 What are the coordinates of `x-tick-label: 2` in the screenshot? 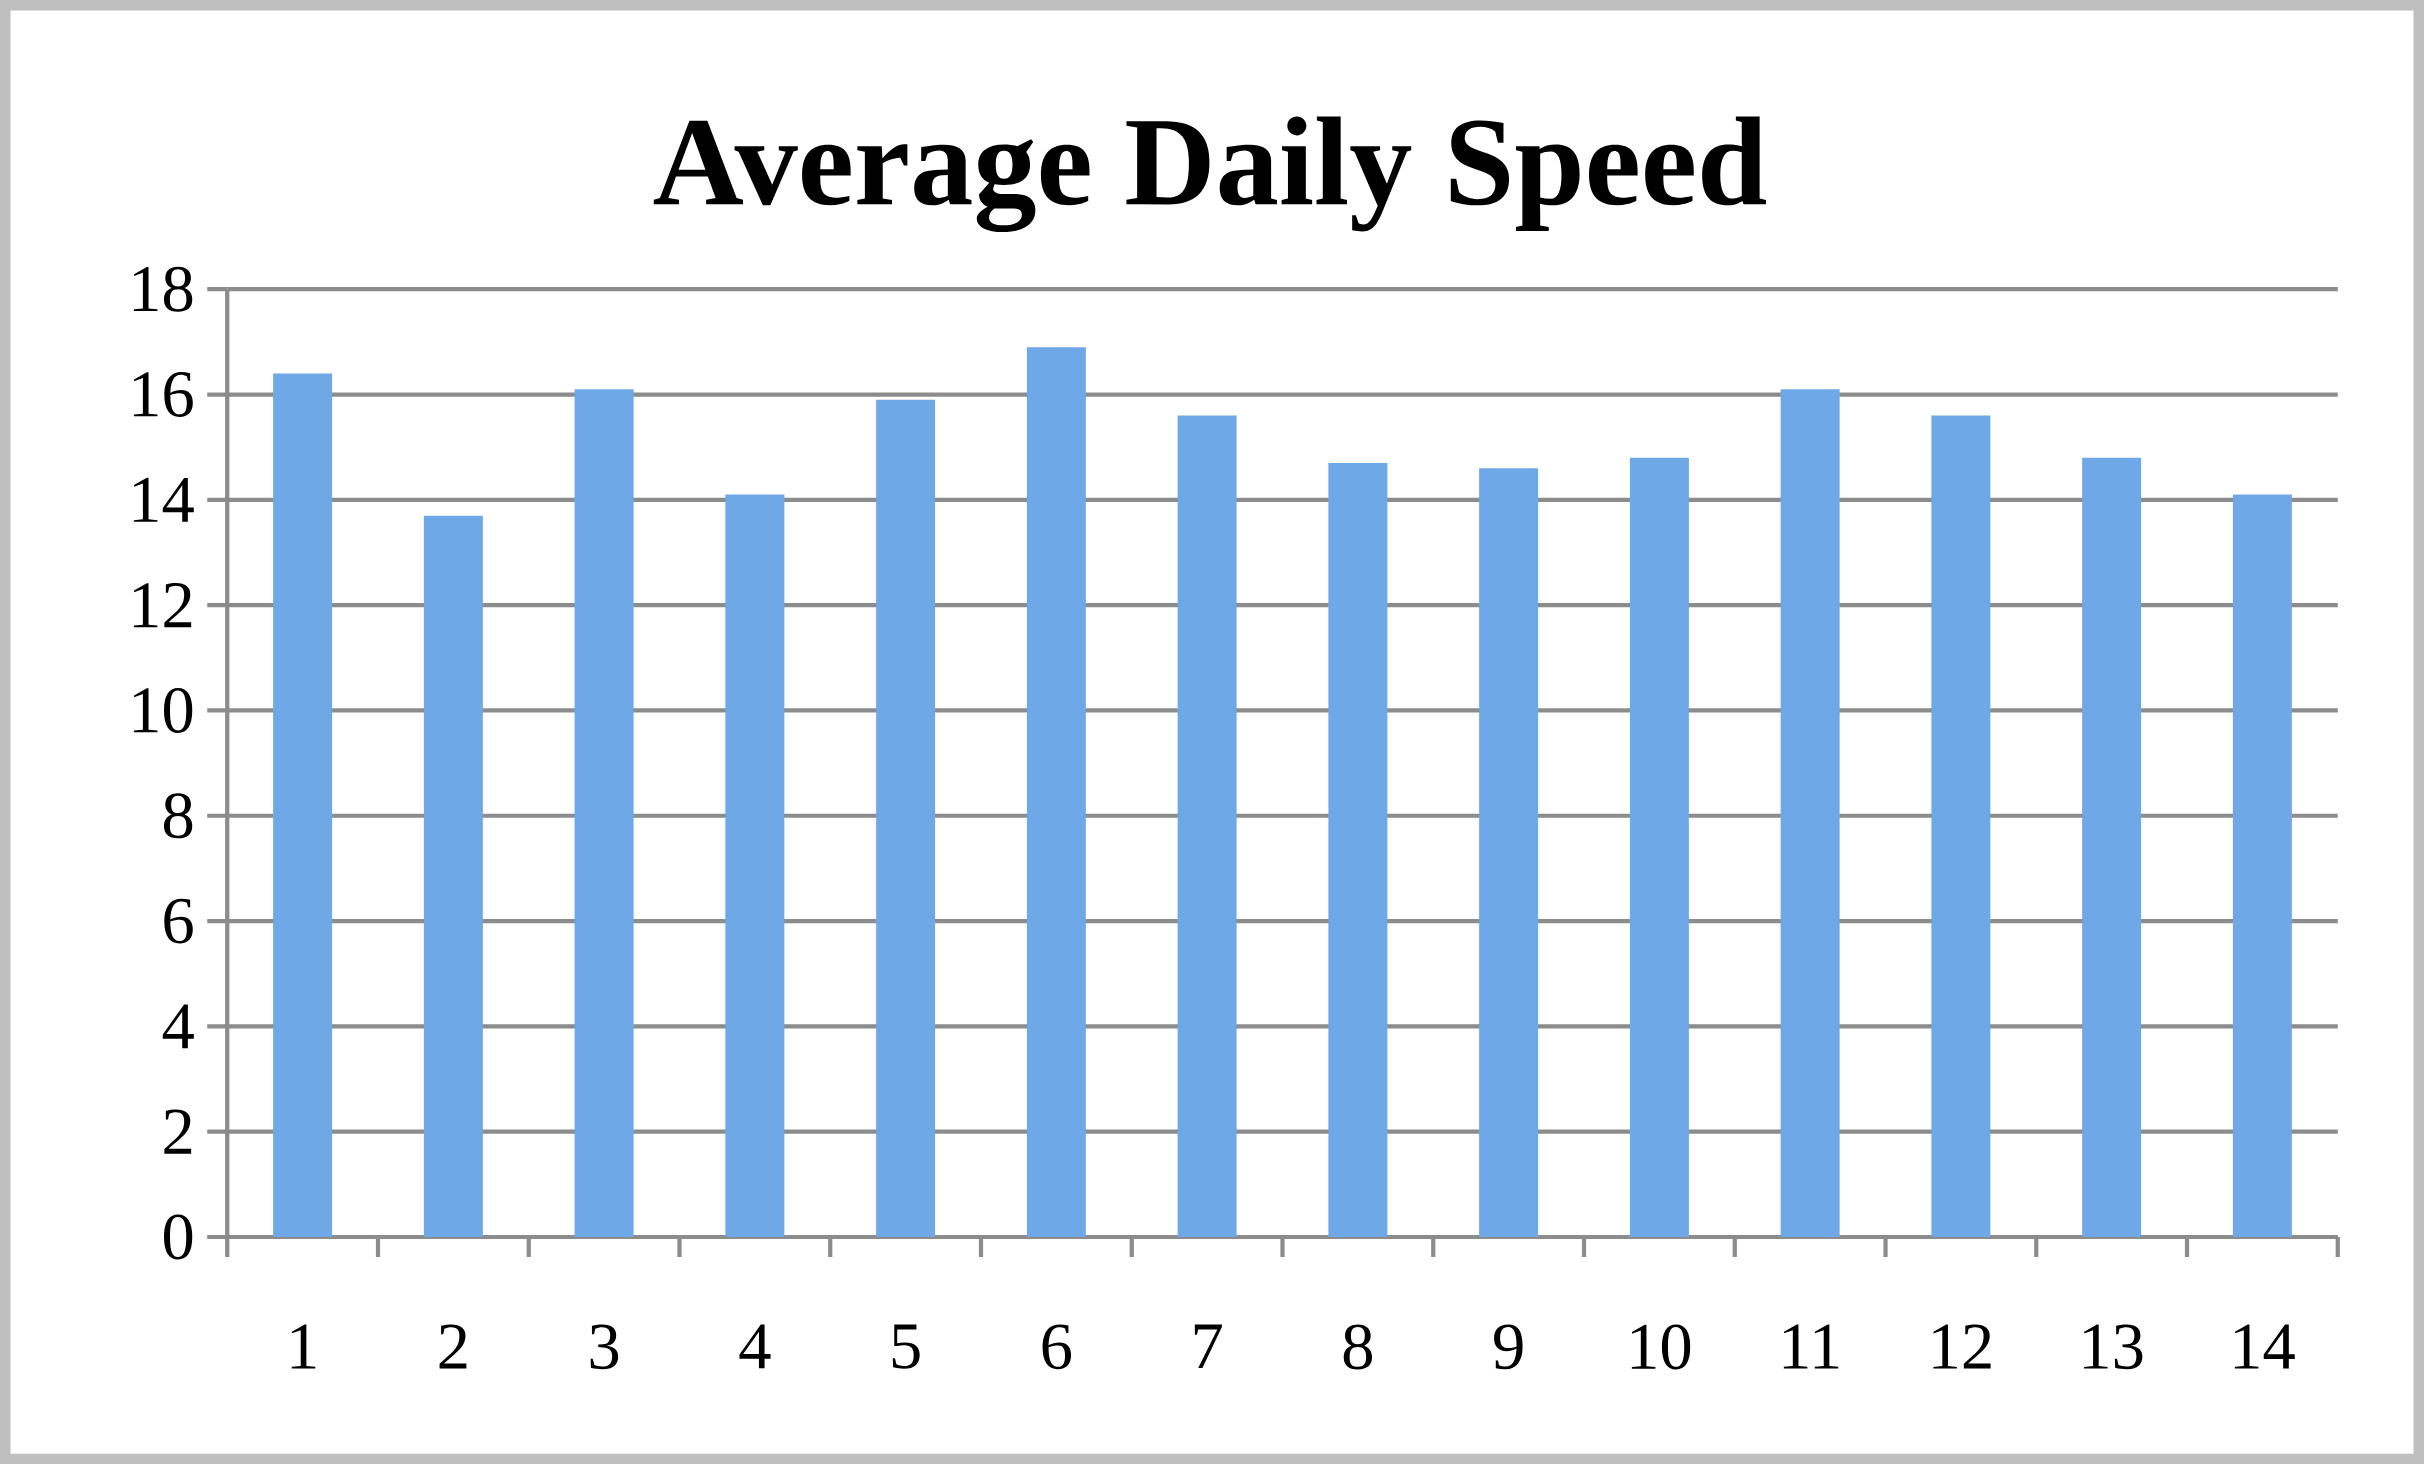 It's located at (453, 1346).